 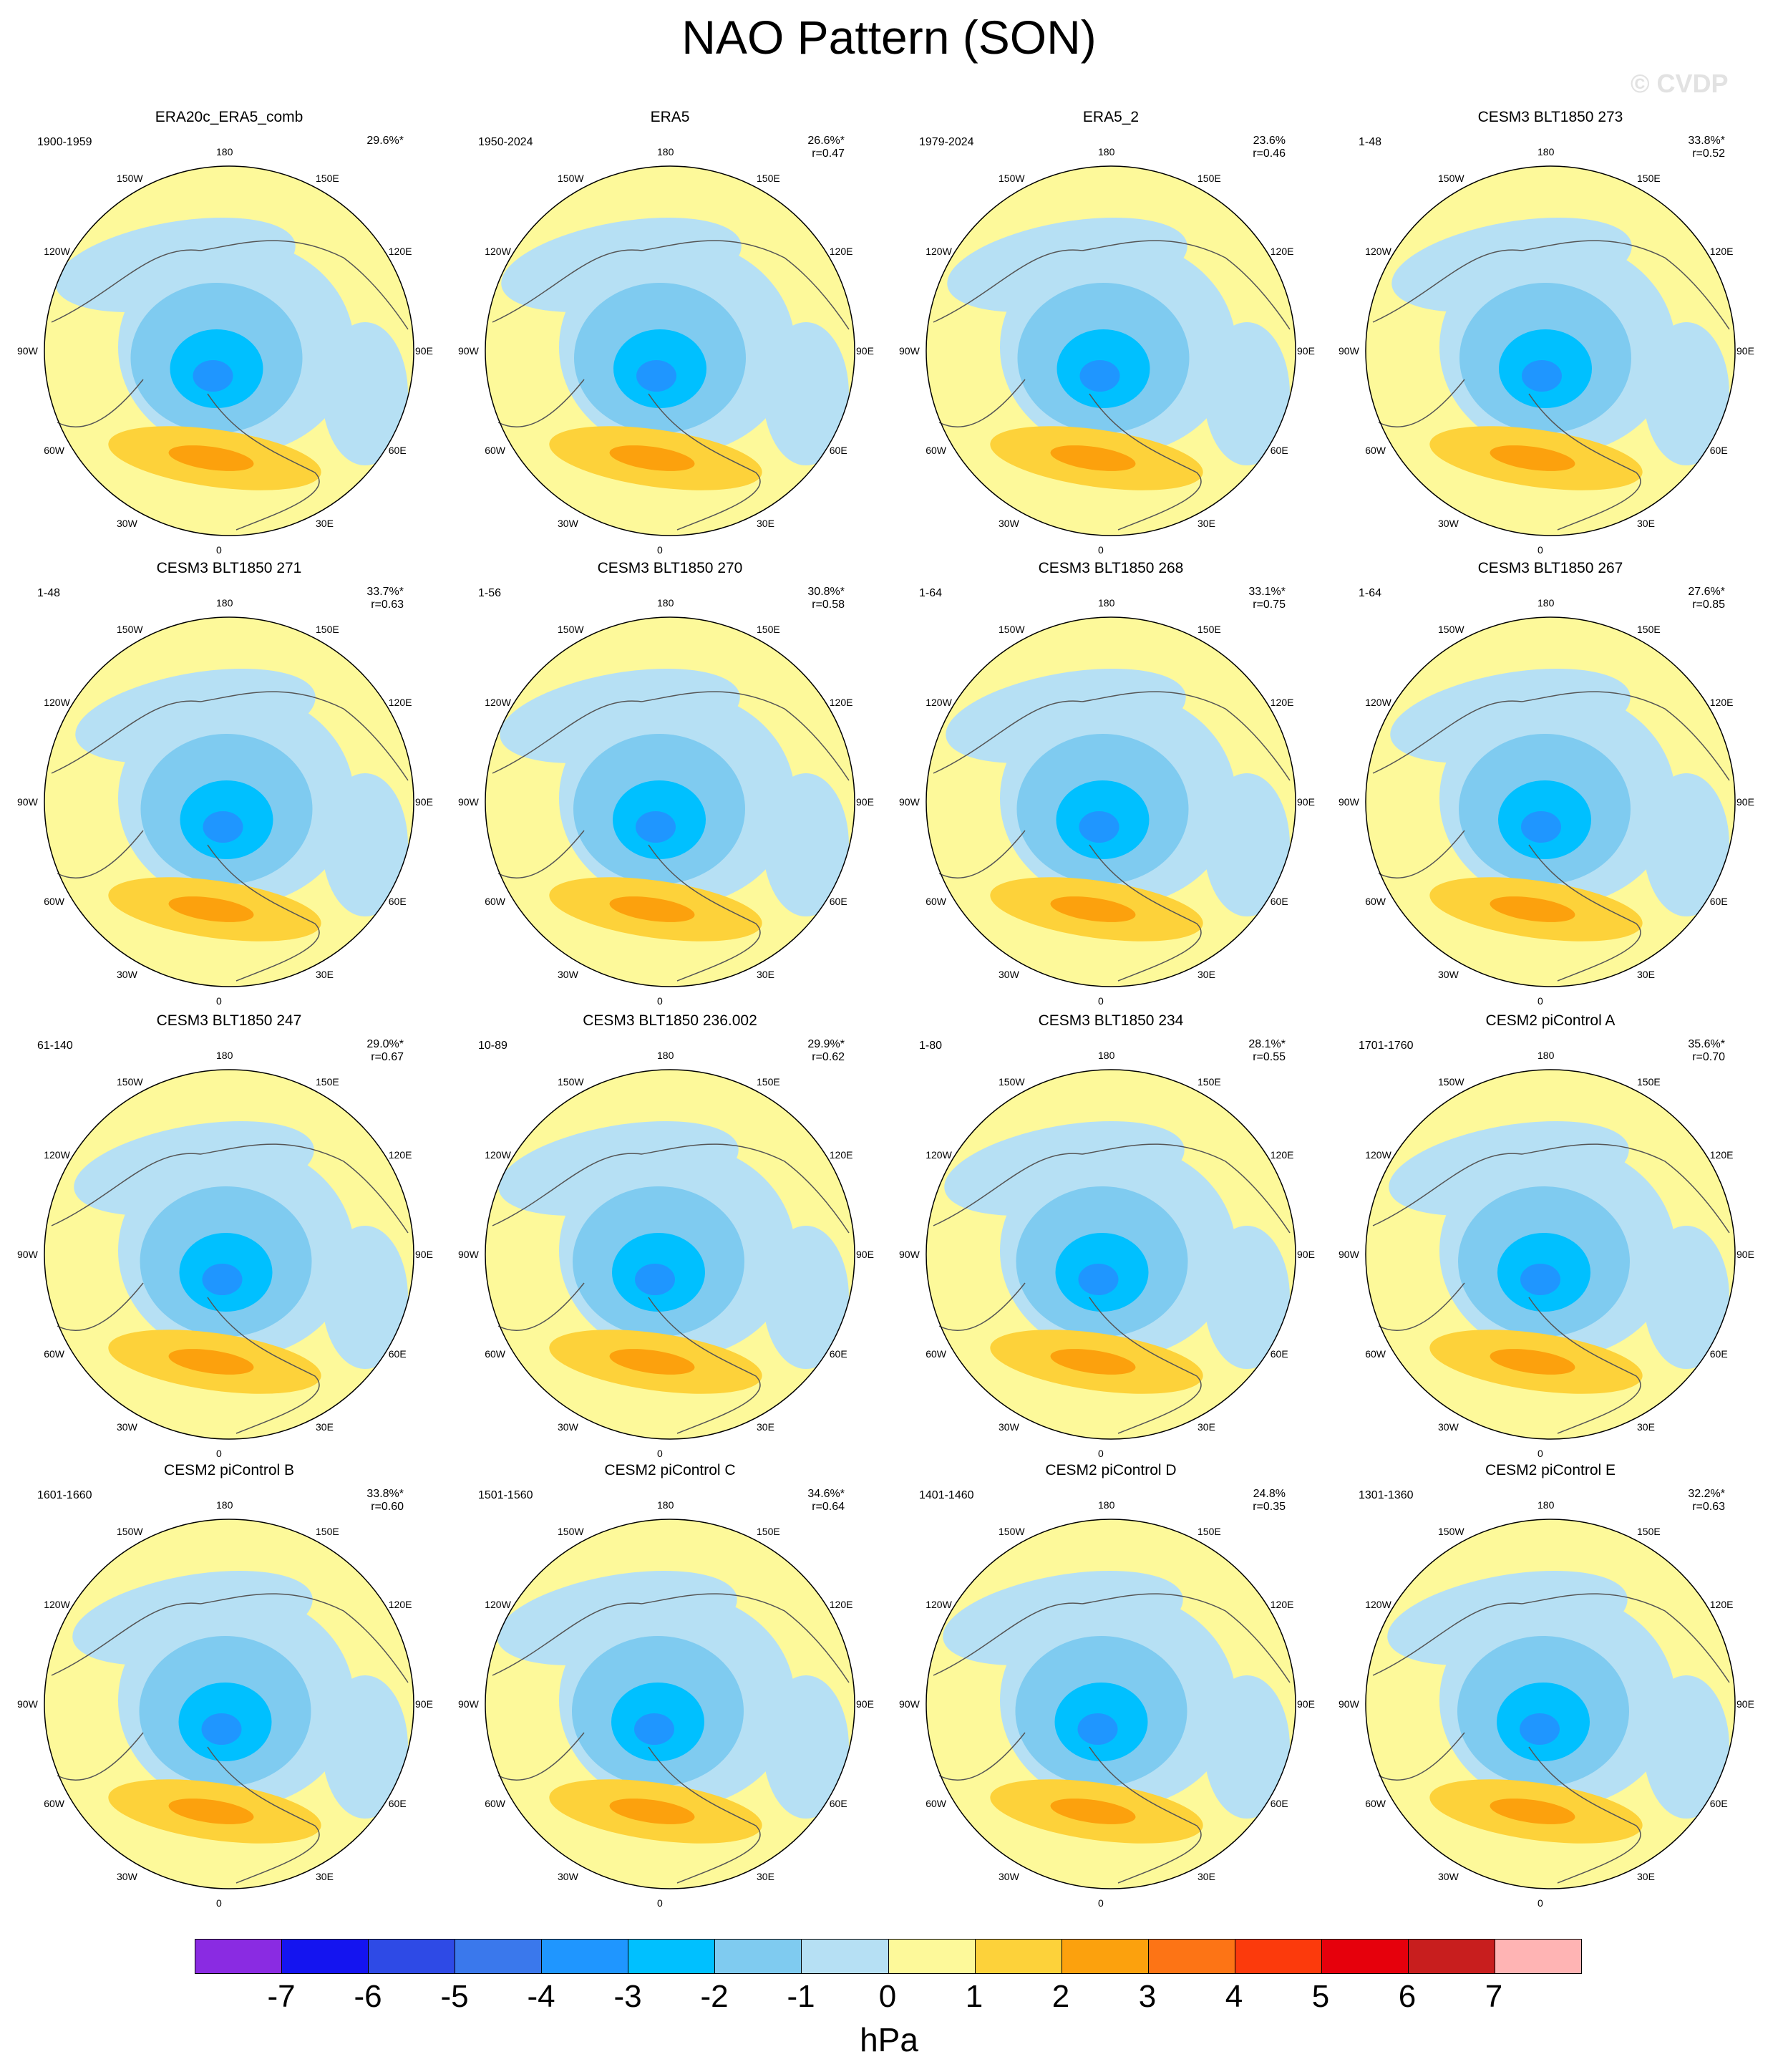 I want to click on panel-title: CESM3 BLT1850 268, so click(x=1111, y=568).